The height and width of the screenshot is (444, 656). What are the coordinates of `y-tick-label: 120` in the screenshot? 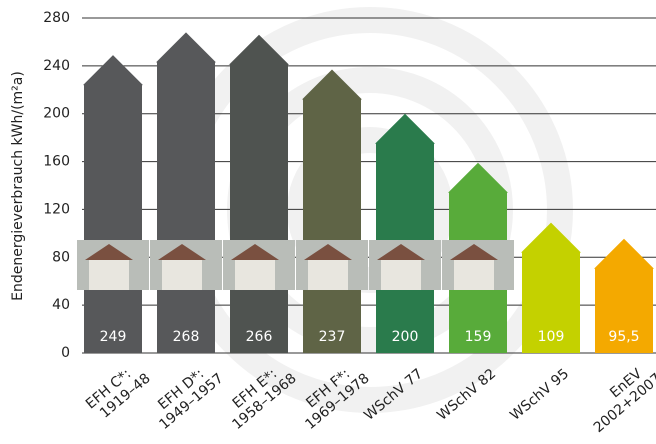 It's located at (56, 209).